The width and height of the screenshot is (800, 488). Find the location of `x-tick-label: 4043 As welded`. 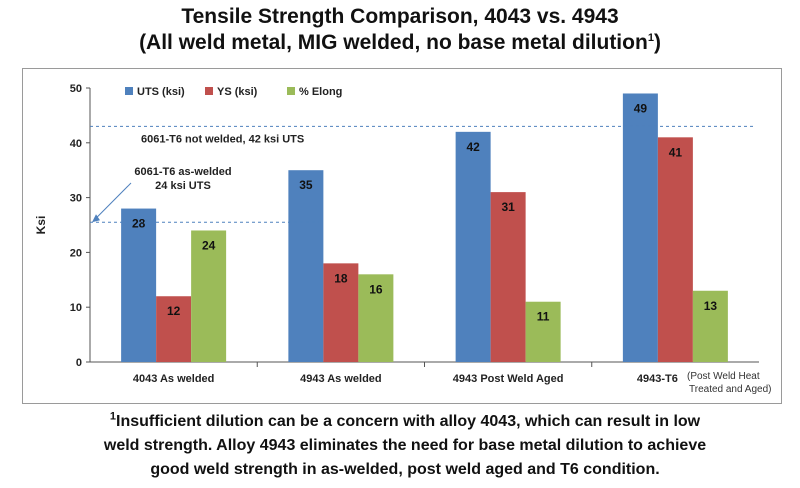

x-tick-label: 4043 As welded is located at coordinates (174, 379).